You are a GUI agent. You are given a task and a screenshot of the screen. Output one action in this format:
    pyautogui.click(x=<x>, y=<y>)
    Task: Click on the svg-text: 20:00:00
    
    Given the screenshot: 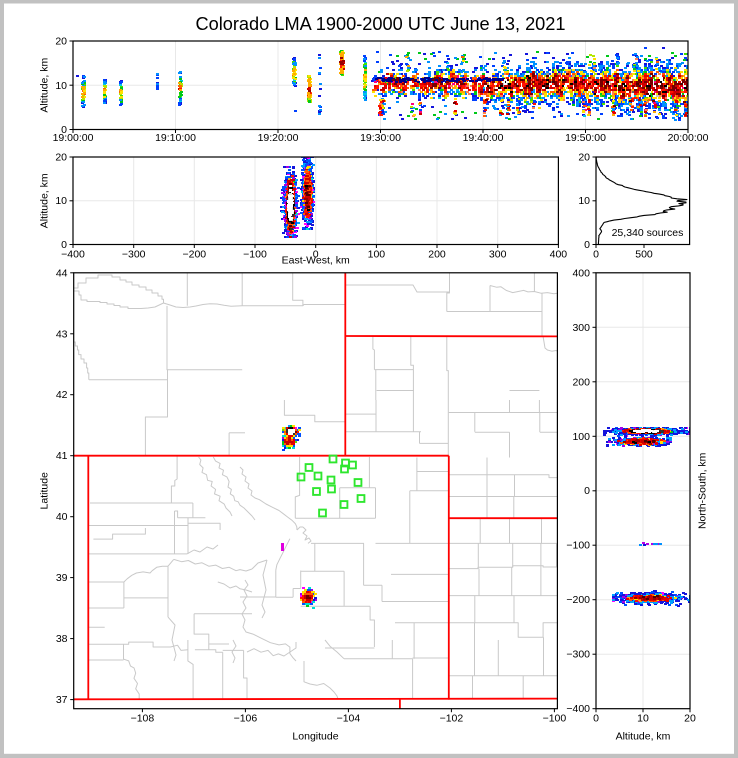 What is the action you would take?
    pyautogui.click(x=688, y=138)
    